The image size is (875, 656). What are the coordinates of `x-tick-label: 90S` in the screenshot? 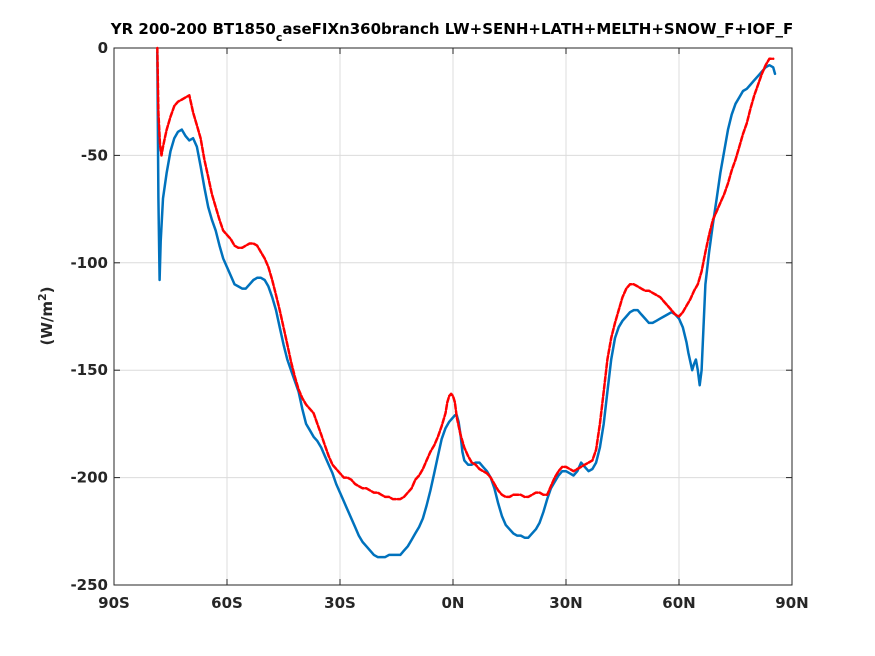 It's located at (114, 603).